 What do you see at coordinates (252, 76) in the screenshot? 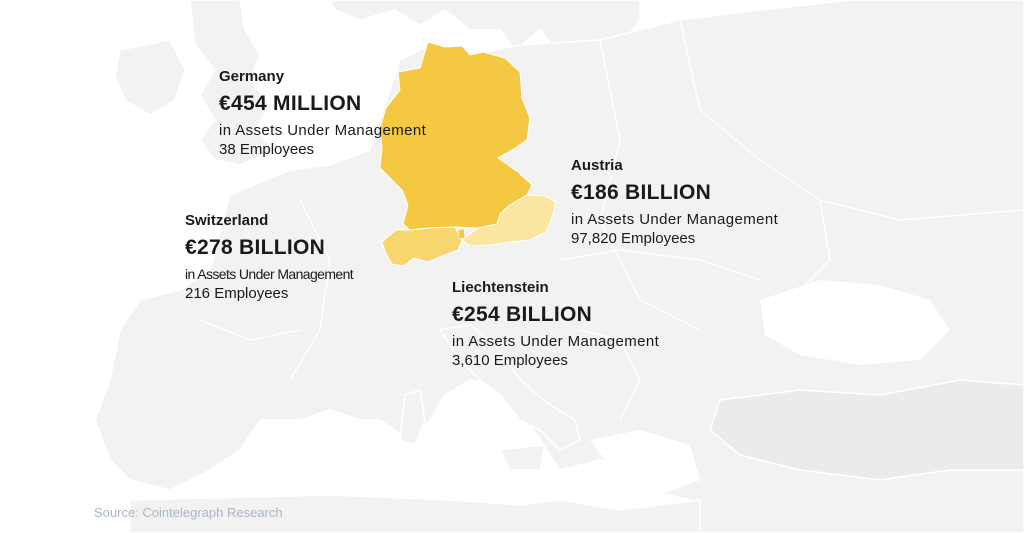
I see `country-name: Germany` at bounding box center [252, 76].